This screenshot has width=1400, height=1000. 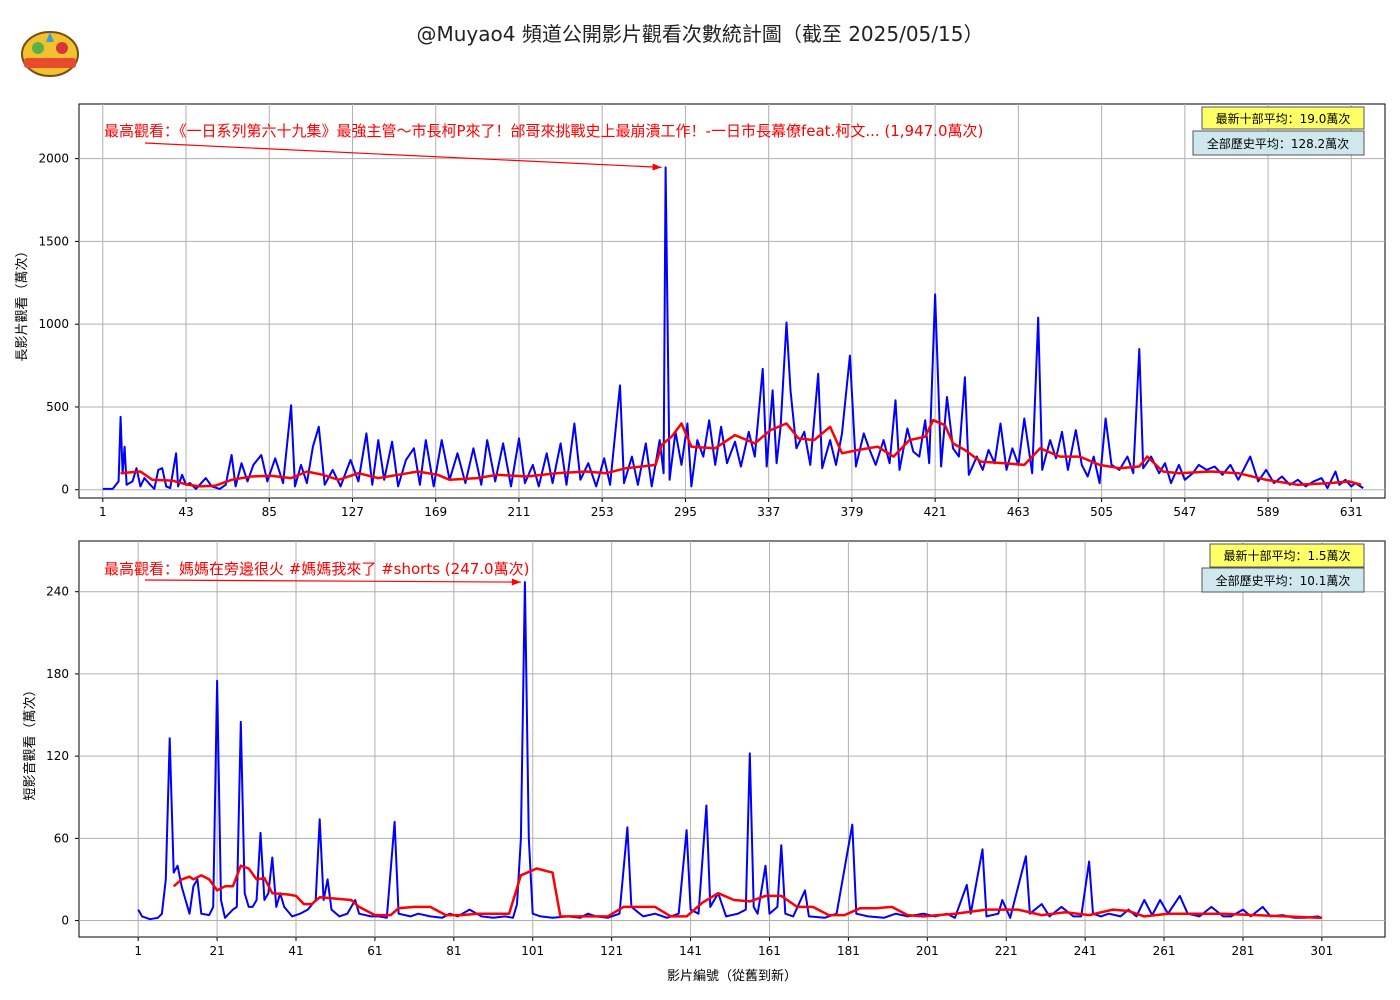 I want to click on short-video-latest-average-text: 最新十部平均：1.5萬次, so click(x=1286, y=555).